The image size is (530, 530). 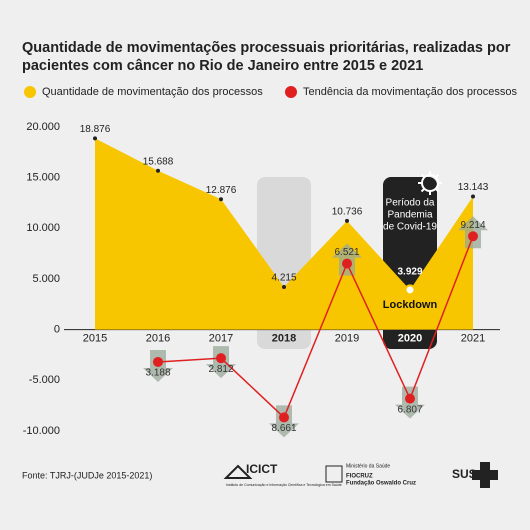 I want to click on logo-text: FIOCRUZ, so click(x=359, y=477).